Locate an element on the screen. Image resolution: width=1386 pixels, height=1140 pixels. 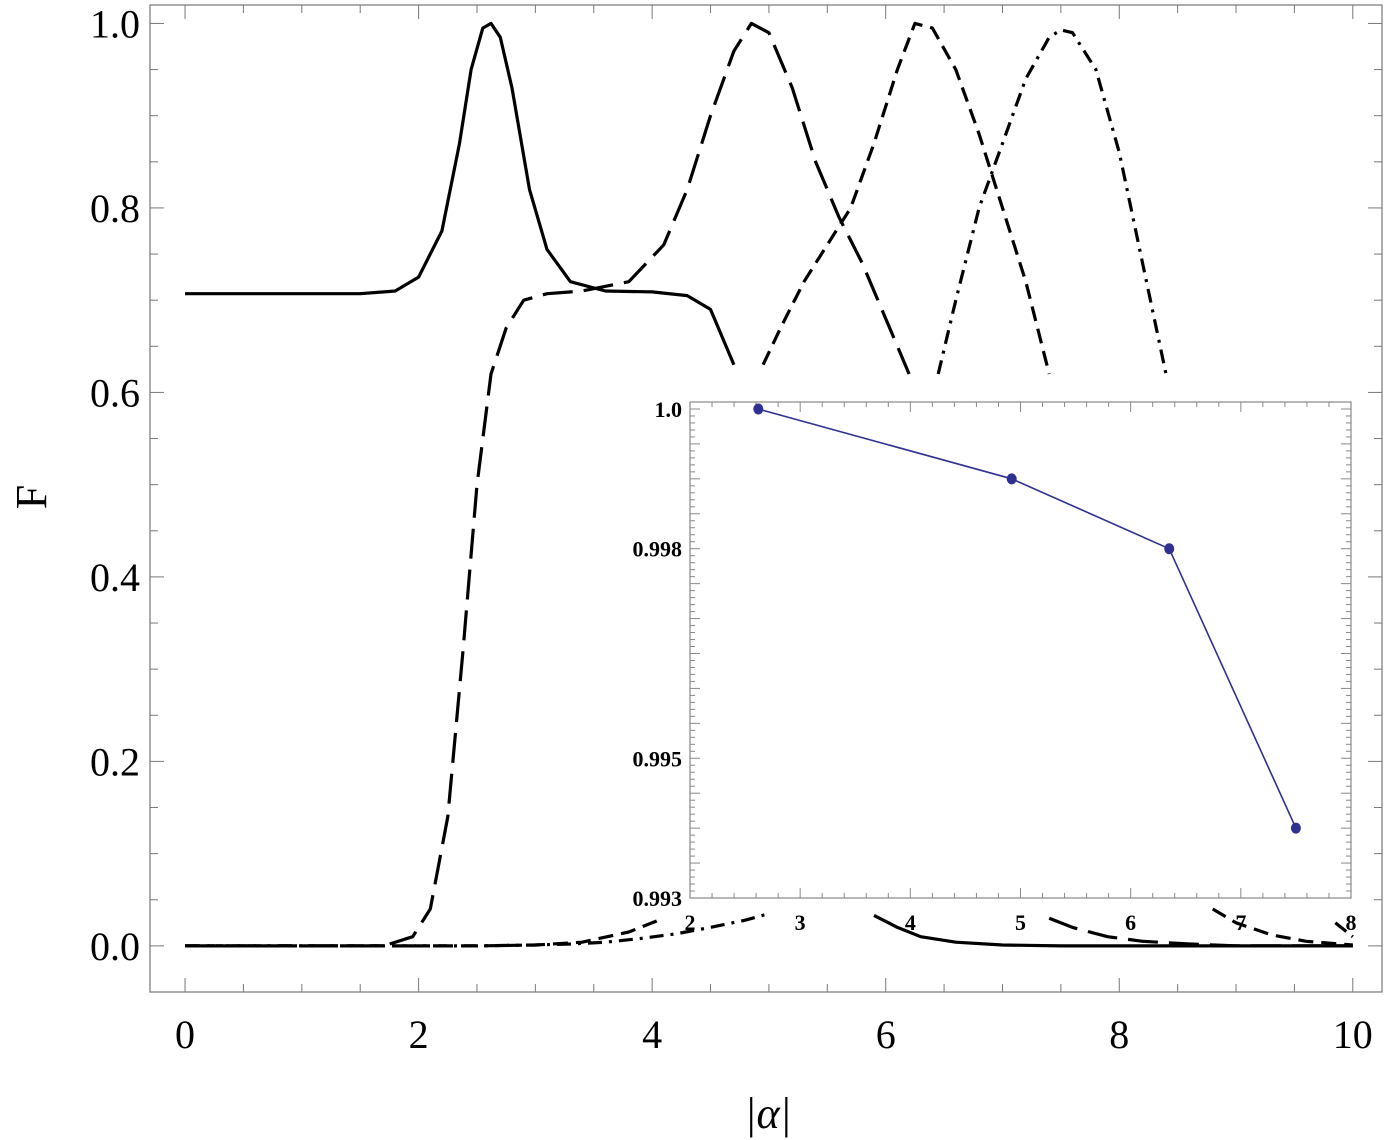
y-tick-label: 0.6 is located at coordinates (115, 392).